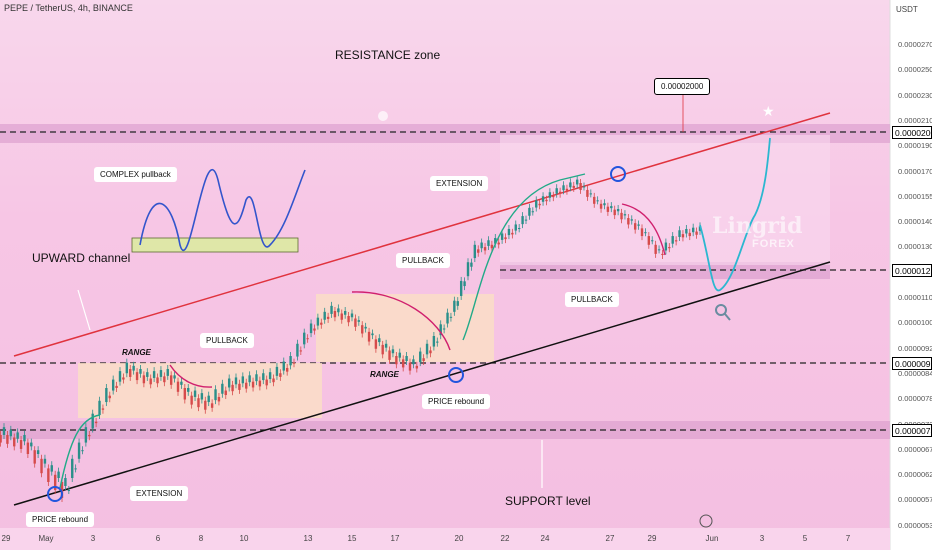 Image resolution: width=932 pixels, height=550 pixels. What do you see at coordinates (592, 299) in the screenshot?
I see `pullback-label-3: PULLBACK` at bounding box center [592, 299].